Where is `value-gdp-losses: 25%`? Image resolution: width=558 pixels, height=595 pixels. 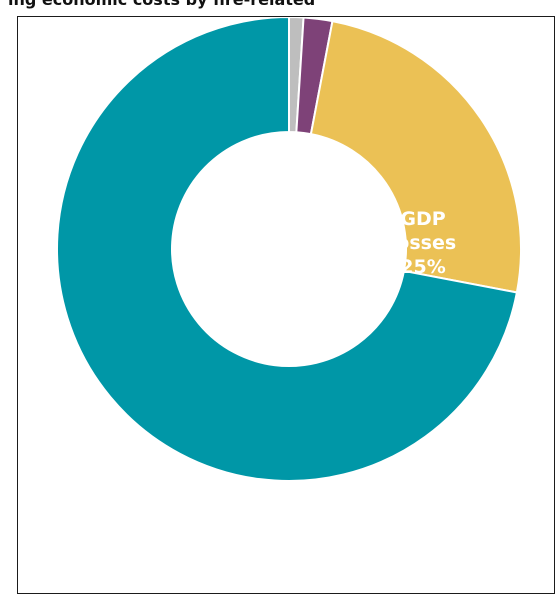 value-gdp-losses: 25% is located at coordinates (422, 267).